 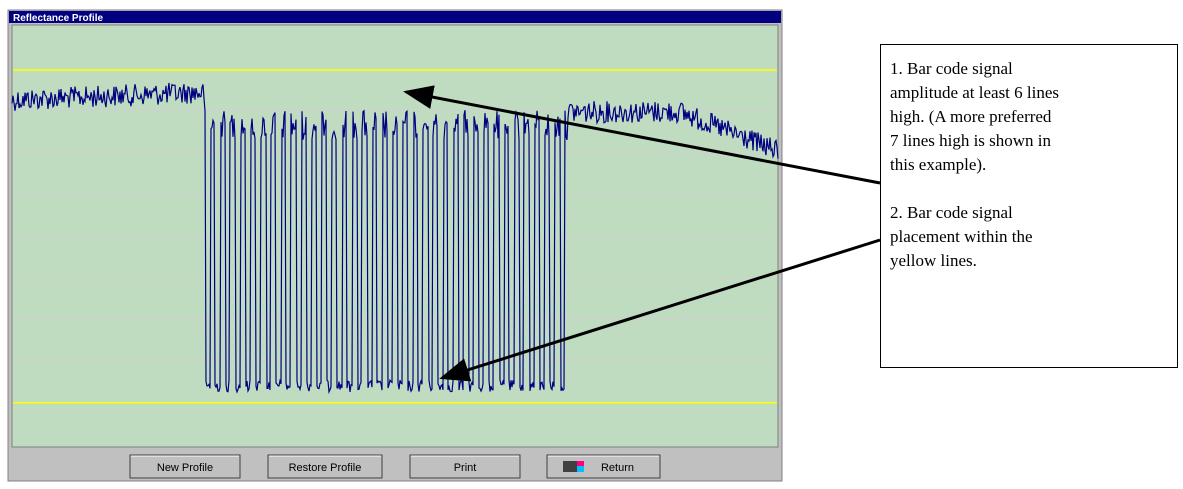 I want to click on note-line: this example)., so click(x=938, y=164).